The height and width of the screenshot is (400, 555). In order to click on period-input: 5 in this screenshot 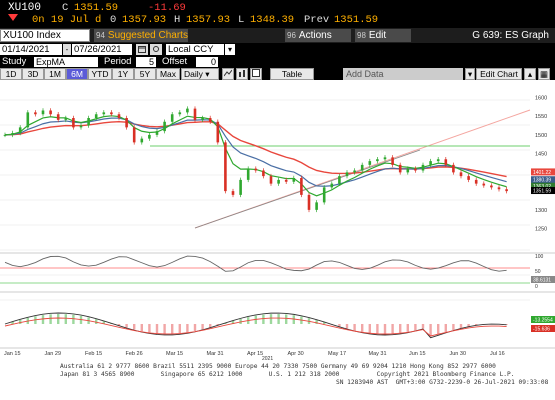, I will do `click(146, 62)`.